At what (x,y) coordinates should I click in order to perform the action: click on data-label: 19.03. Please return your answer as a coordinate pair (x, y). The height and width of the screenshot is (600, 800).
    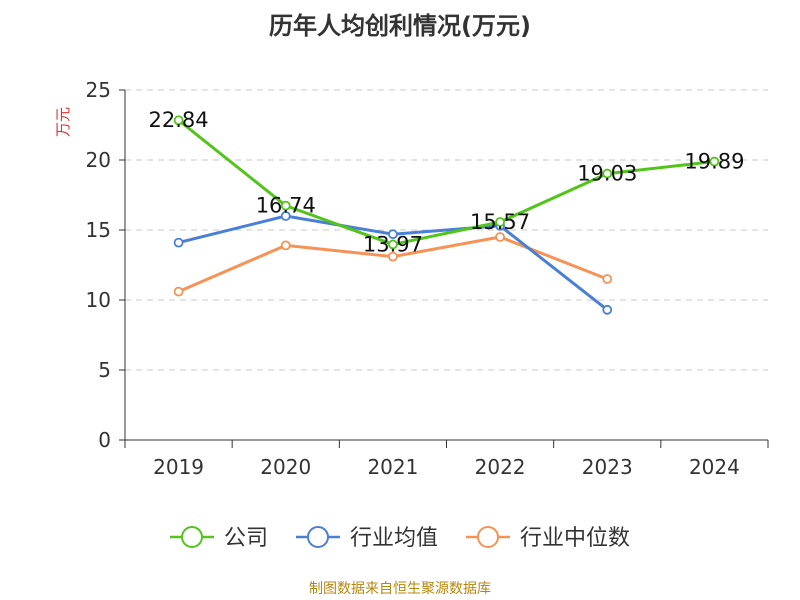
    Looking at the image, I should click on (607, 174).